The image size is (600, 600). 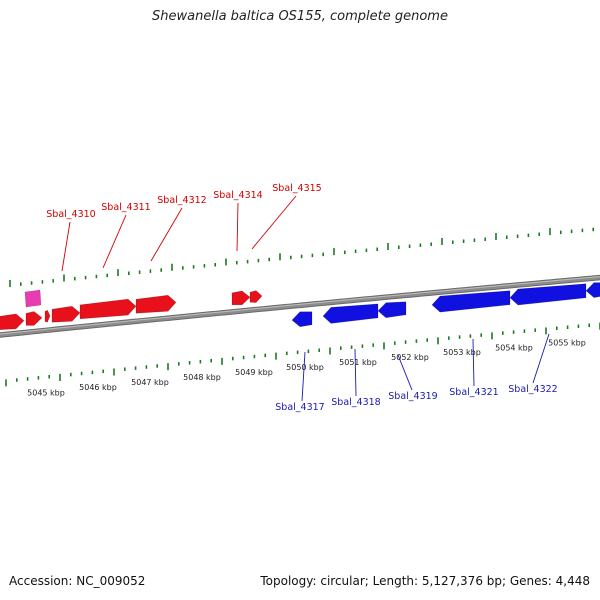 I want to click on gene-label: Sbal_4310, so click(x=70, y=214).